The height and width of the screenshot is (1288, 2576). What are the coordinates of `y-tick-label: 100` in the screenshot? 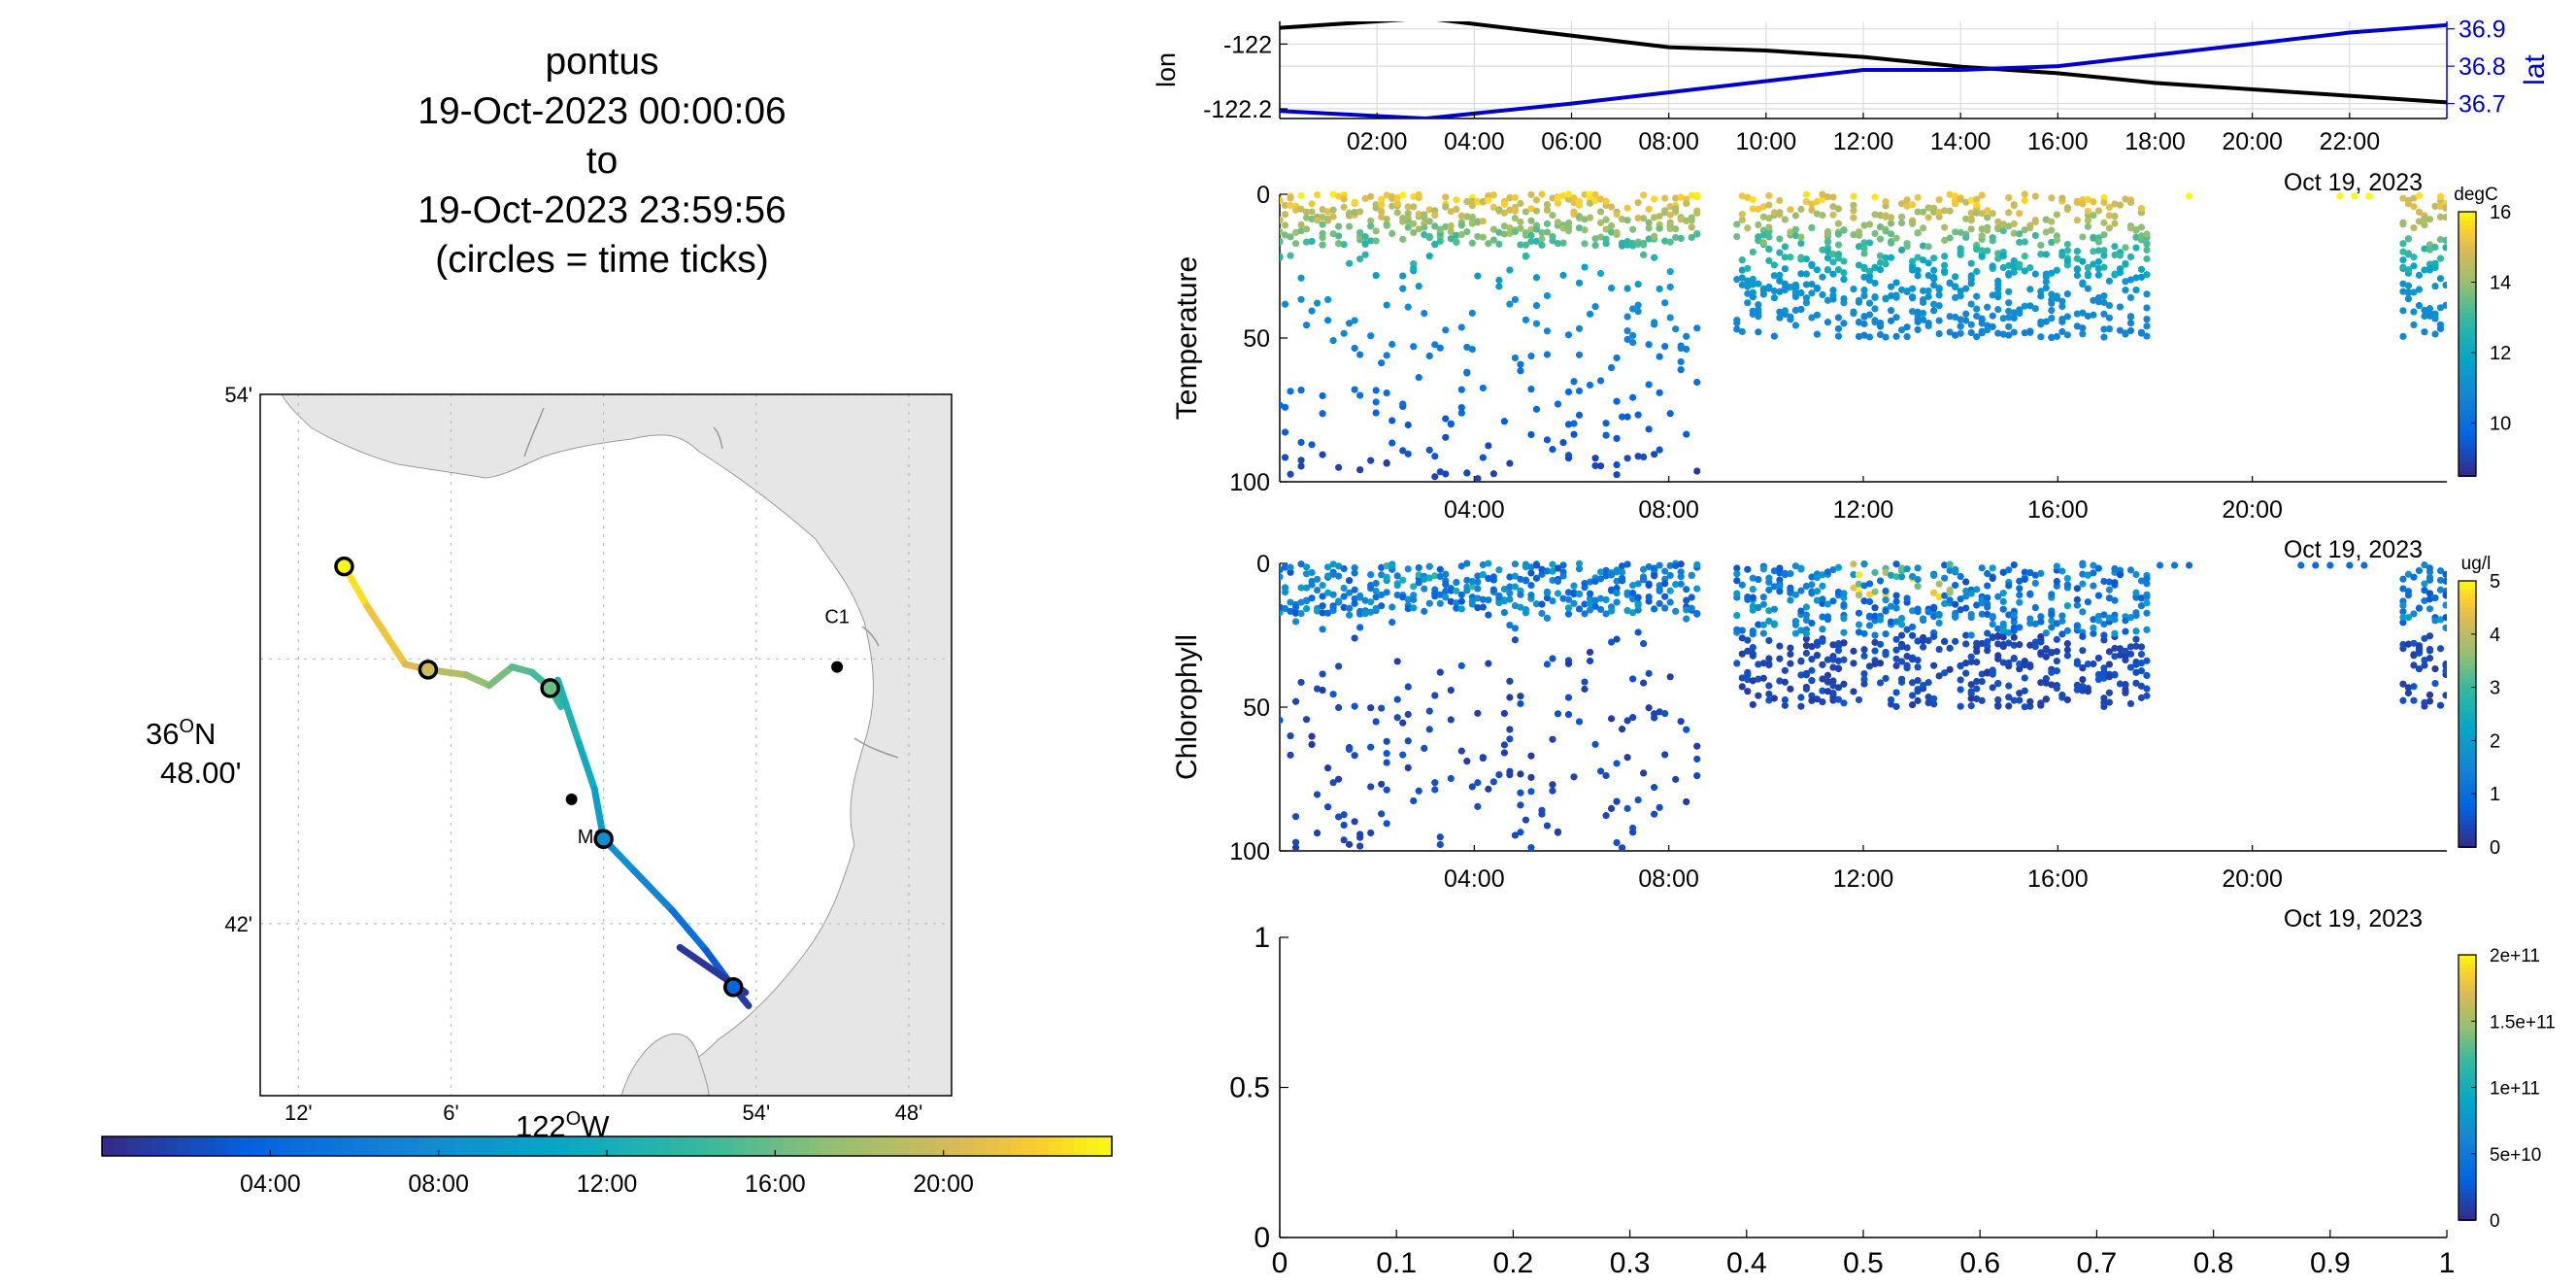 It's located at (1249, 482).